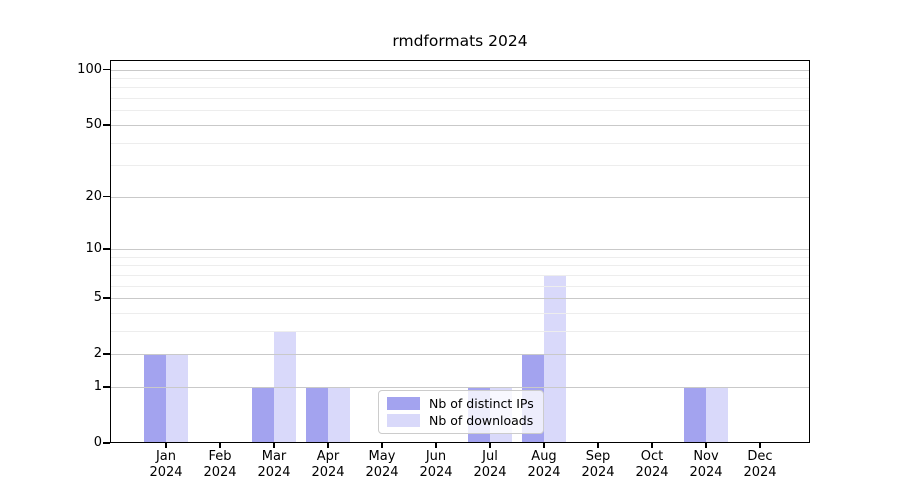  Describe the element at coordinates (706, 456) in the screenshot. I see `x-tick-month: Nov` at that location.